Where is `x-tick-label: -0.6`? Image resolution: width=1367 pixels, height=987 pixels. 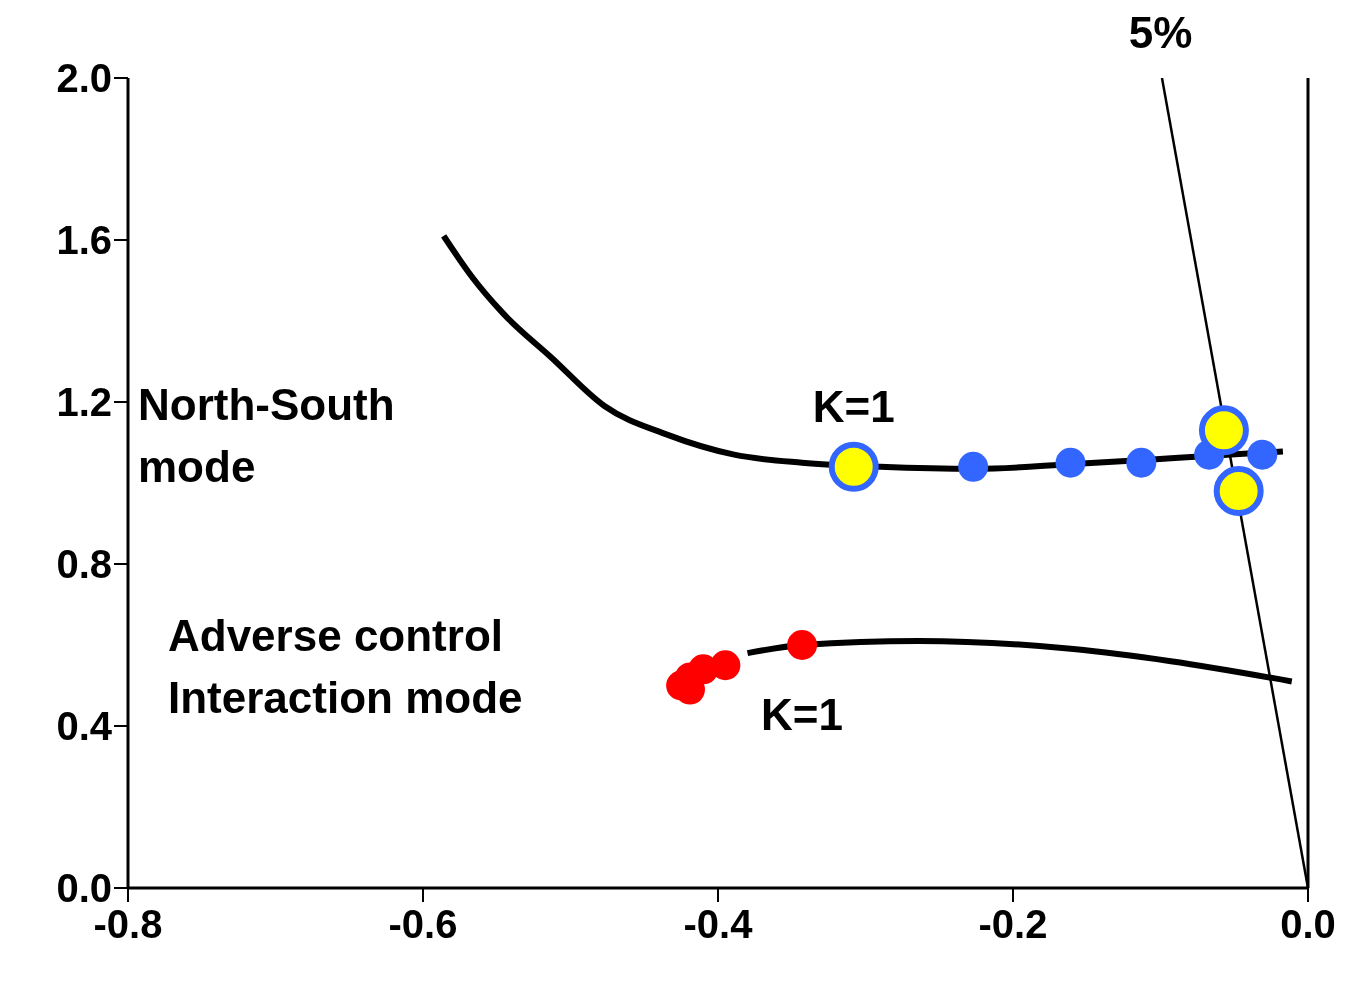 x-tick-label: -0.6 is located at coordinates (423, 924).